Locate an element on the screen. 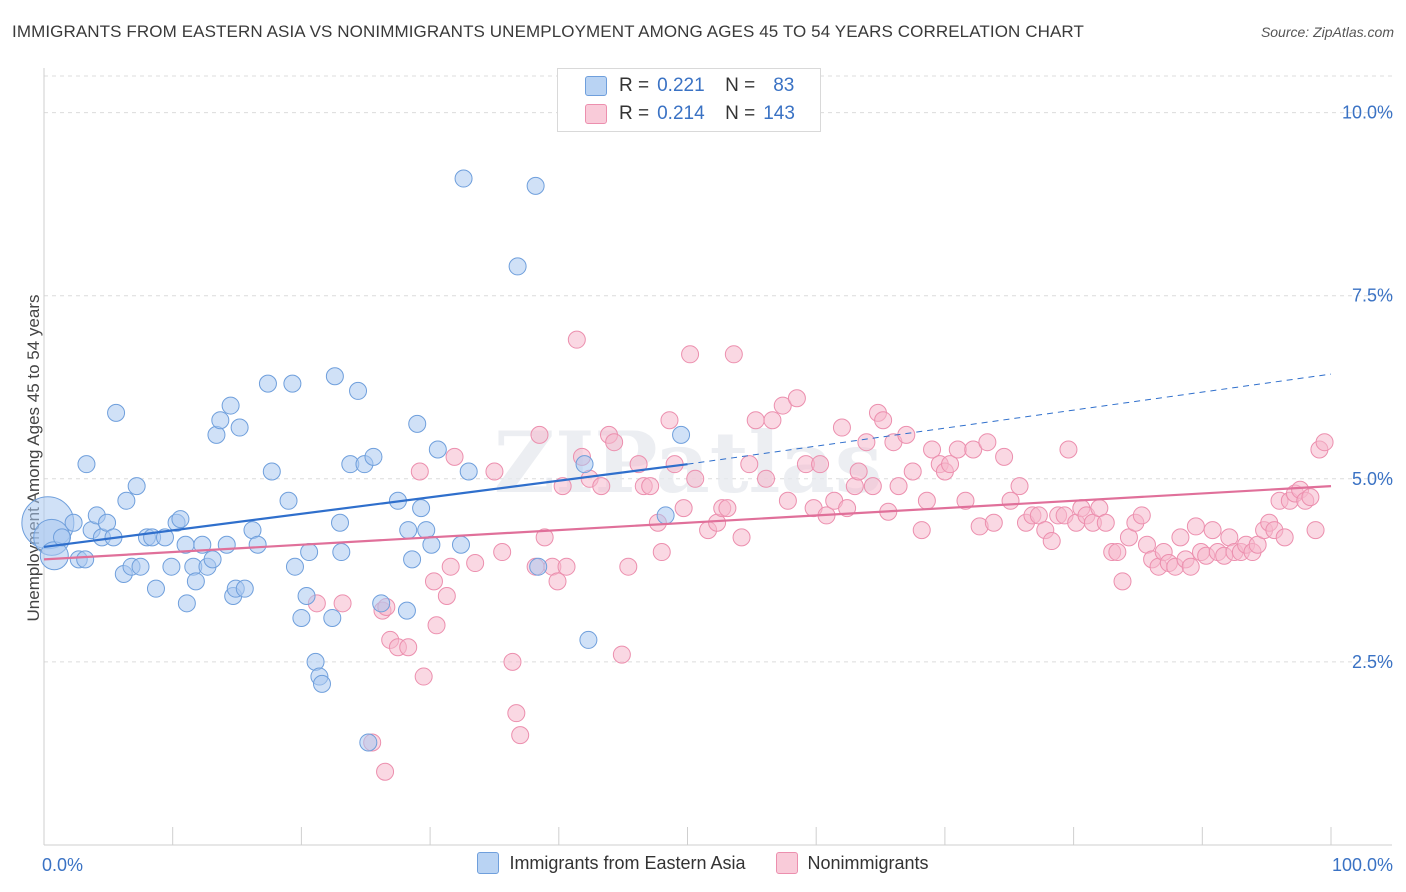 Image resolution: width=1406 pixels, height=892 pixels. legend-item-nonimmigrants: Nonimmigrants is located at coordinates (852, 863).